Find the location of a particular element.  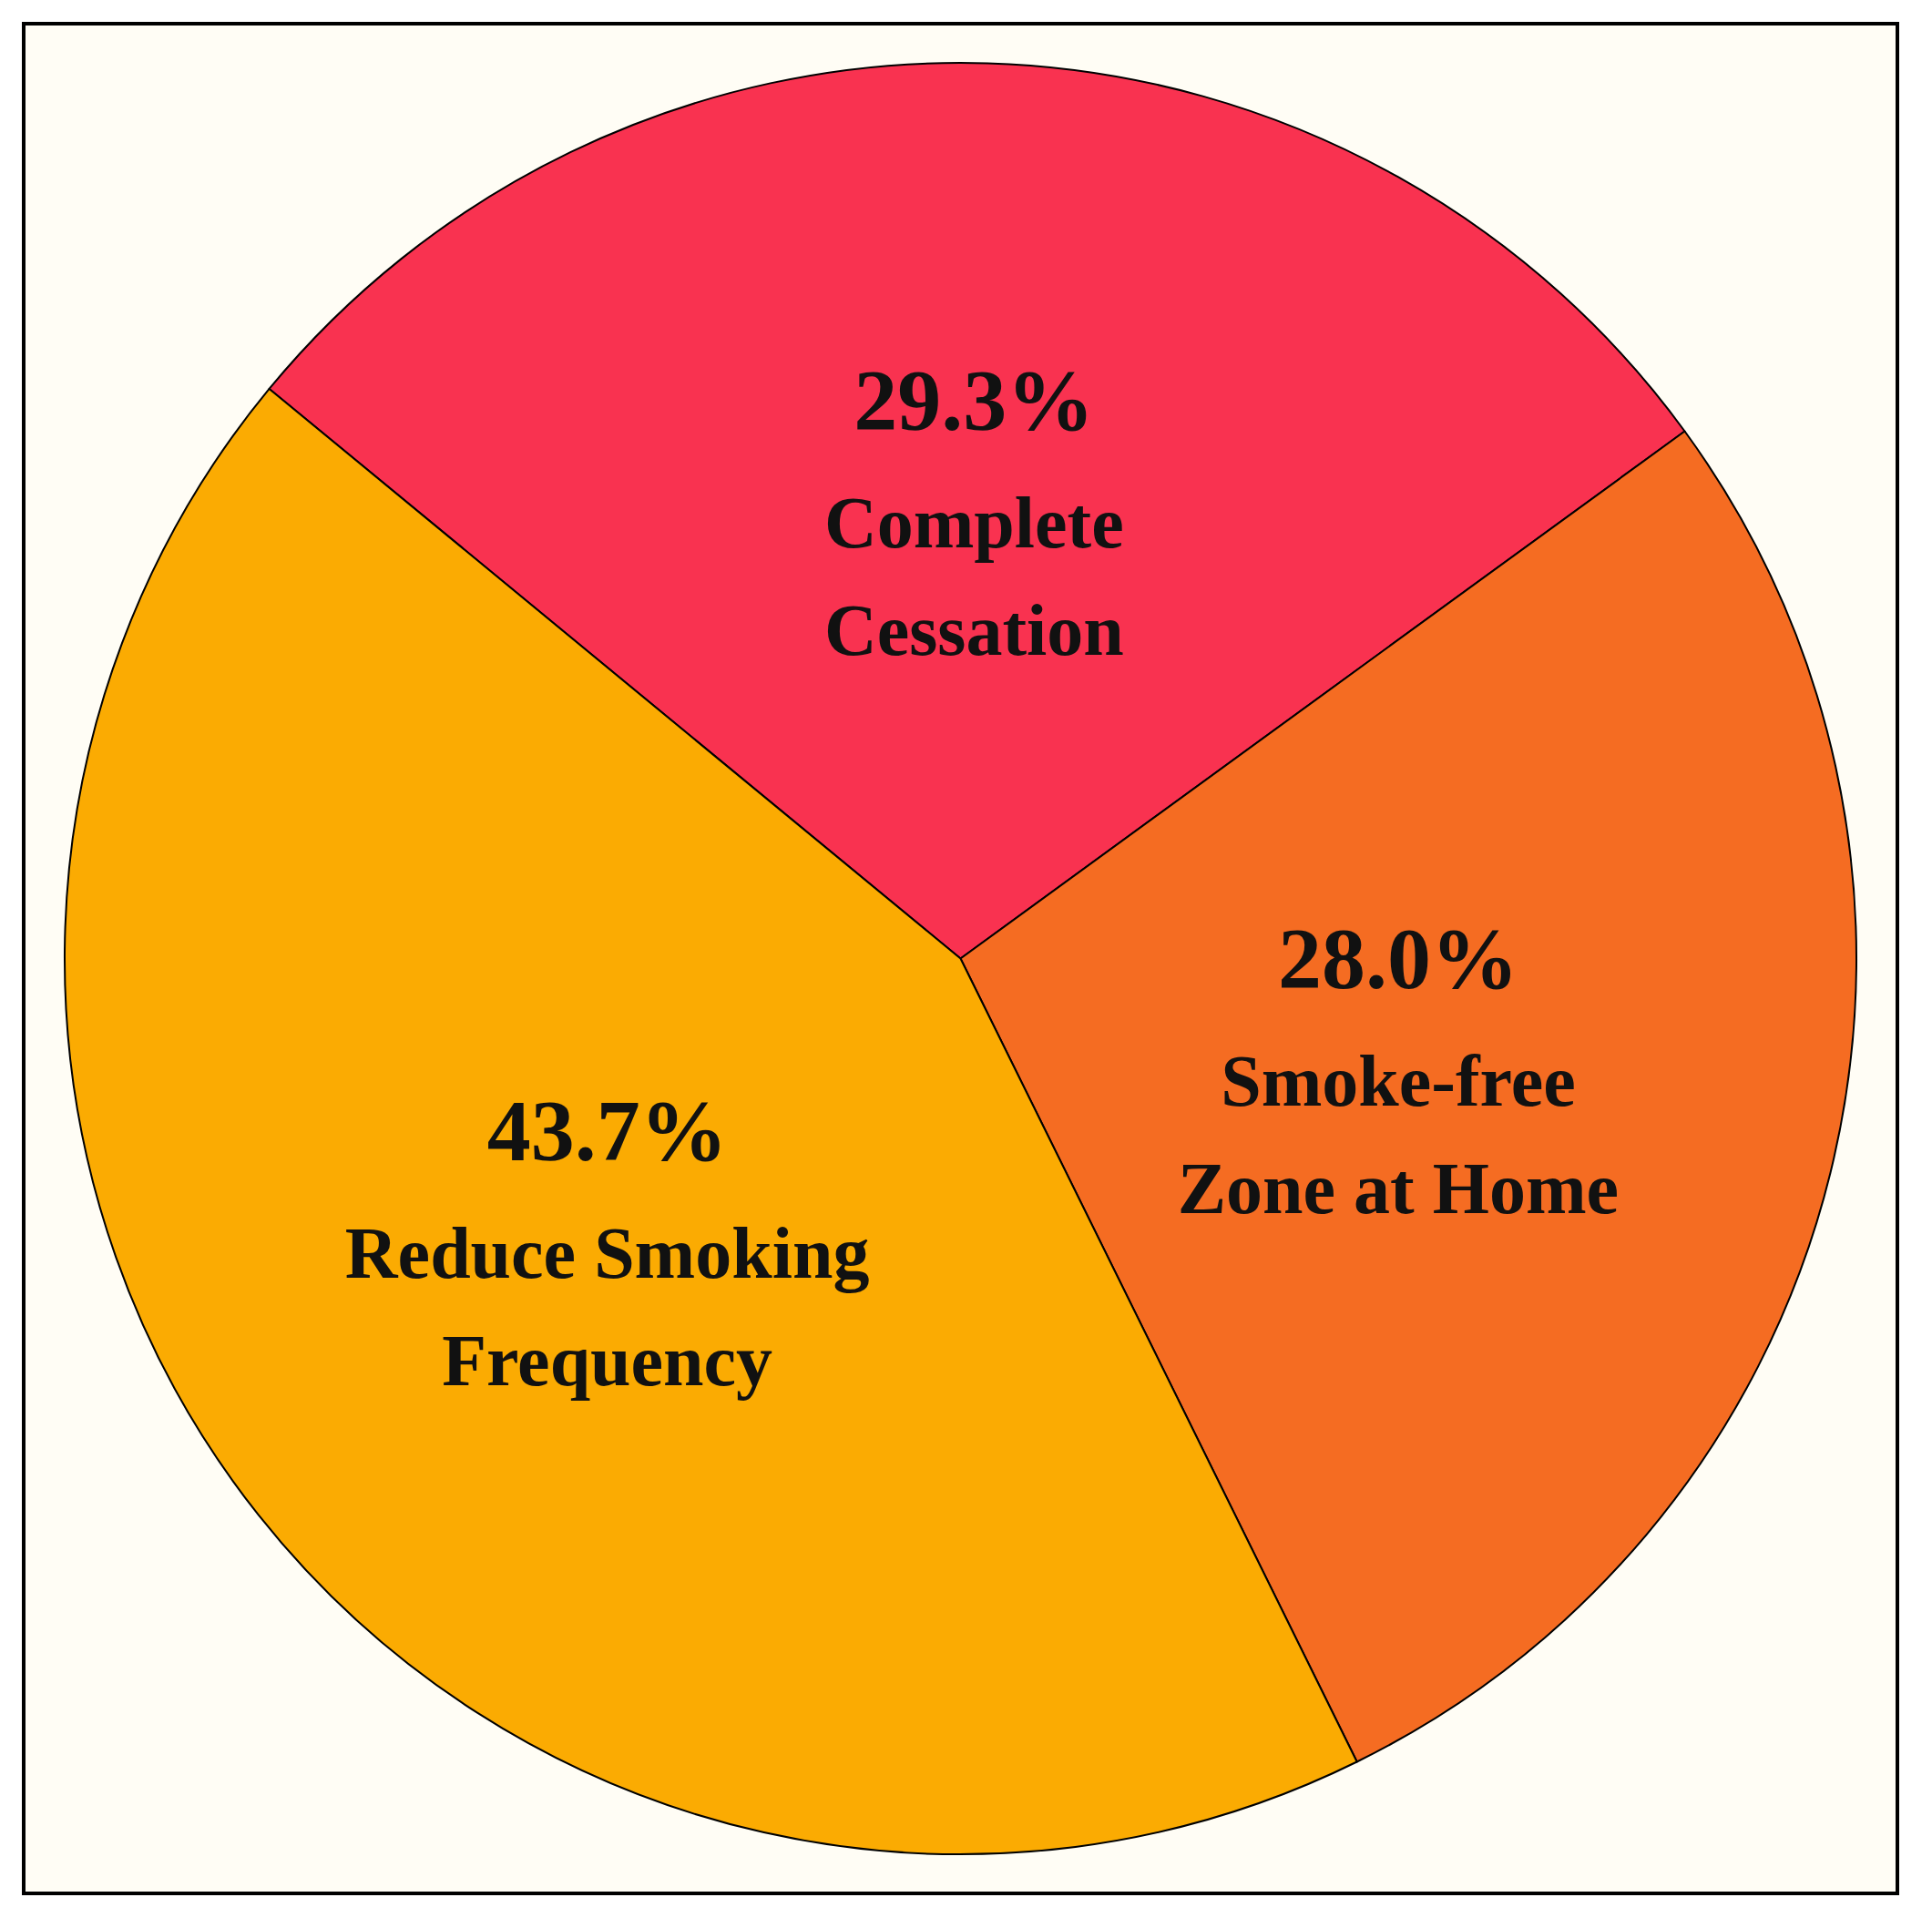

data-label: 28.0% is located at coordinates (1397, 959).